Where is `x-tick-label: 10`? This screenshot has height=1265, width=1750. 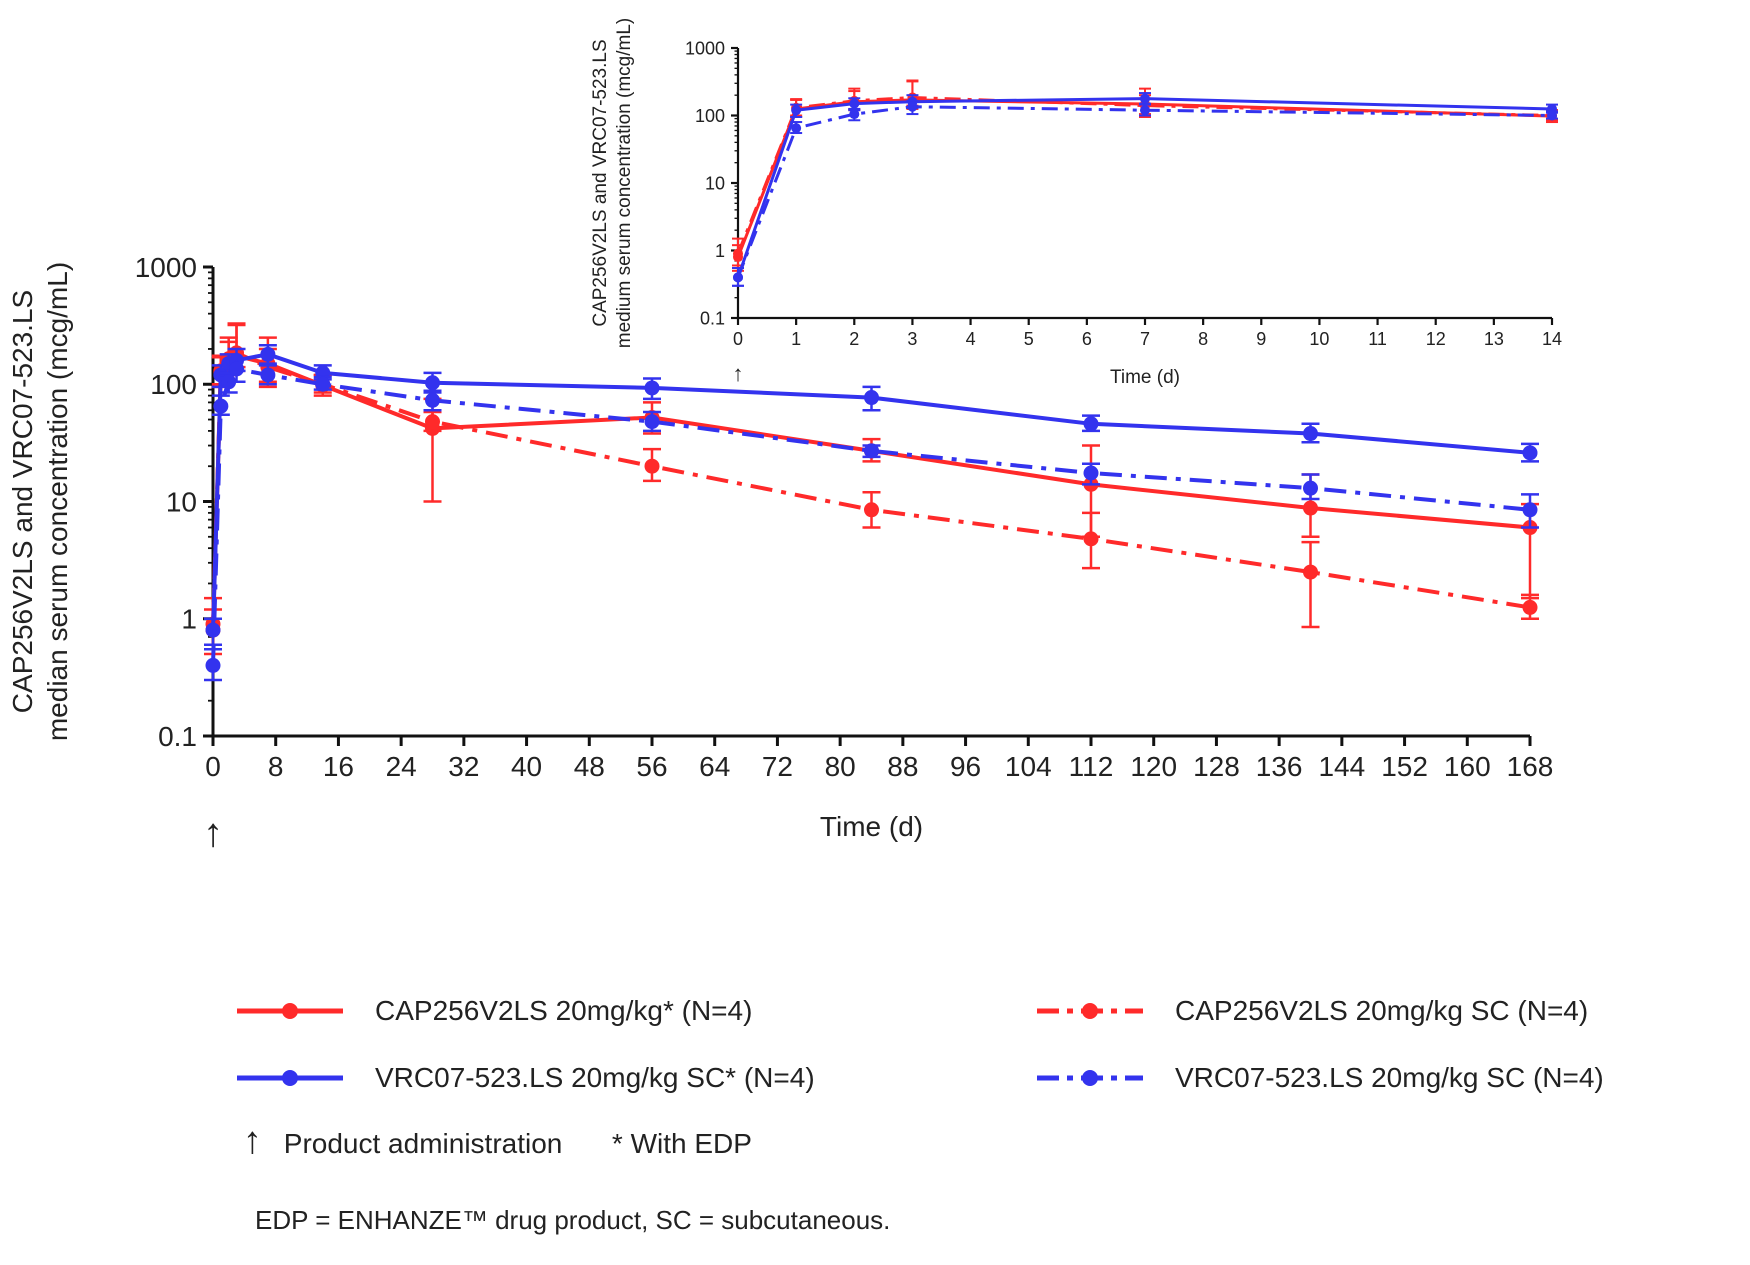
x-tick-label: 10 is located at coordinates (1319, 339).